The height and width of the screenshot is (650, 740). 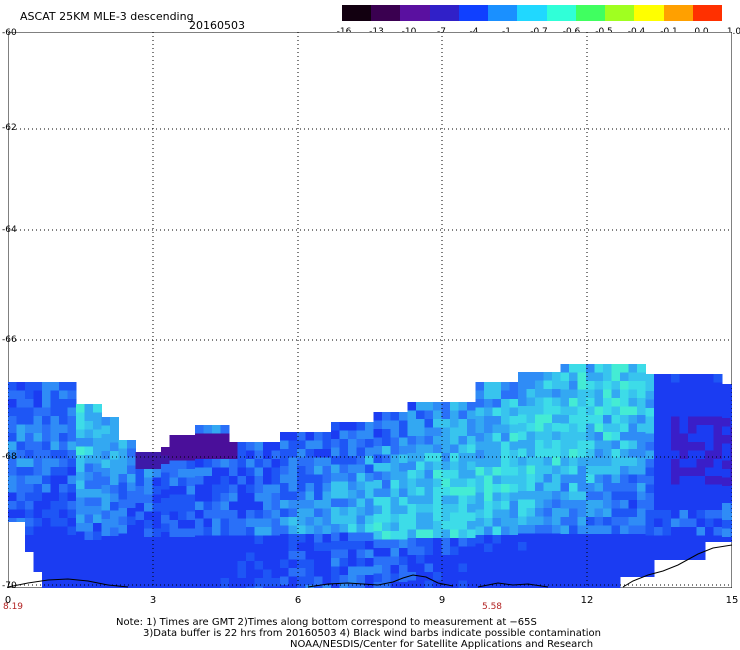 What do you see at coordinates (561, 13) in the screenshot?
I see `colorbar-segment` at bounding box center [561, 13].